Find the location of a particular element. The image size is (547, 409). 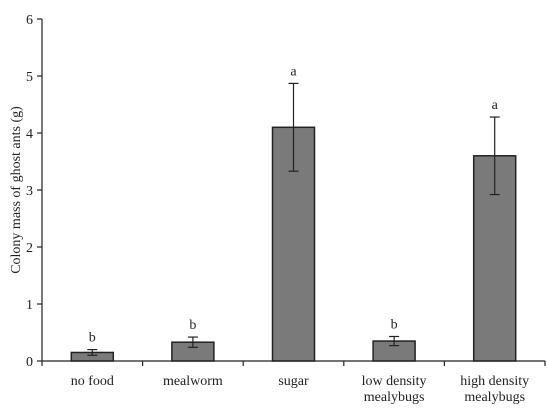

y-tick-label: 3 is located at coordinates (29, 191).